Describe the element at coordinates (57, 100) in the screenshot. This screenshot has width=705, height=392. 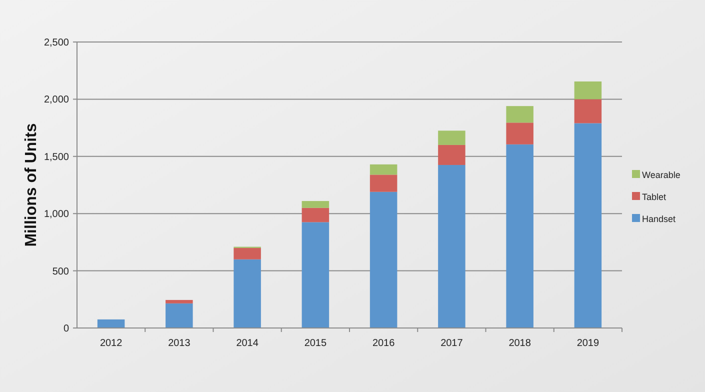
I see `y-tick-label: 2,000` at that location.